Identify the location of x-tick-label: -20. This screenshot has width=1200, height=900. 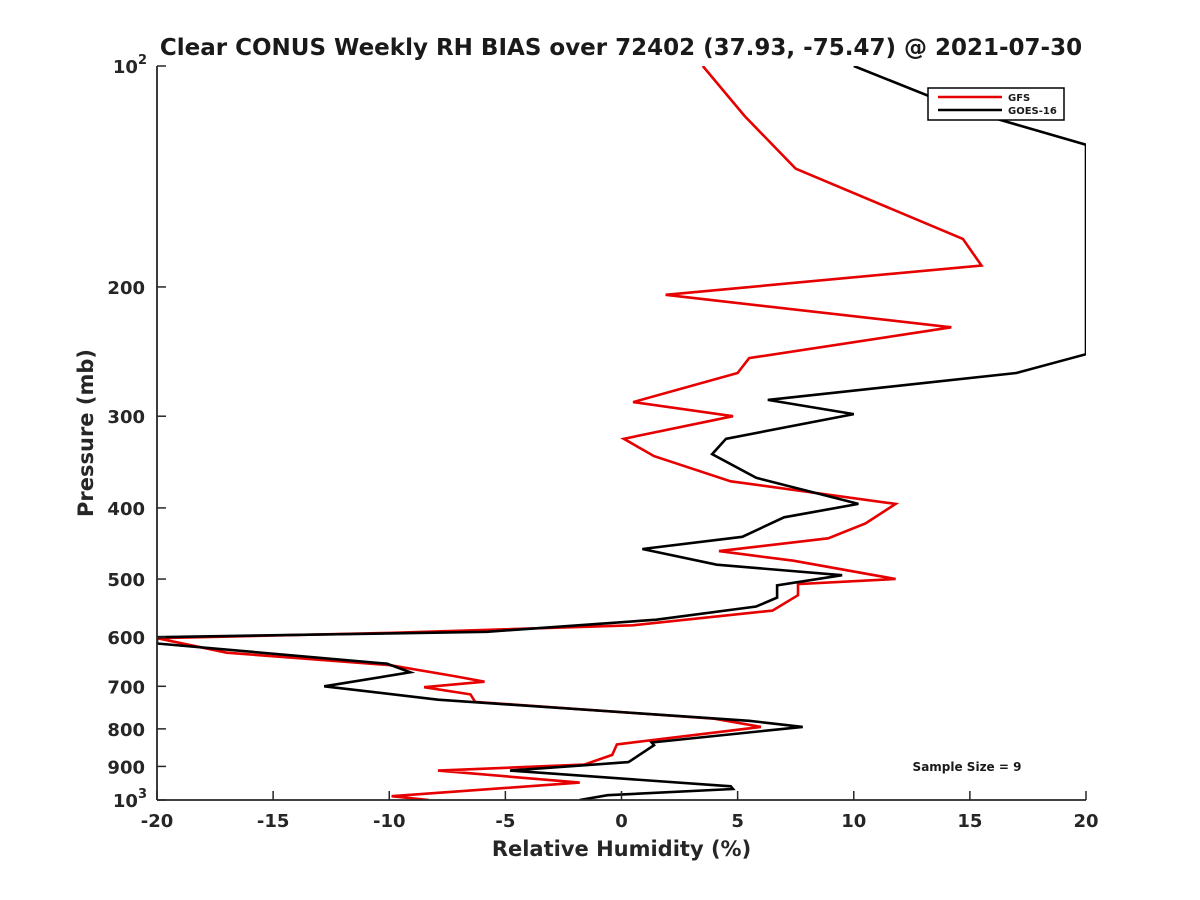
(157, 821).